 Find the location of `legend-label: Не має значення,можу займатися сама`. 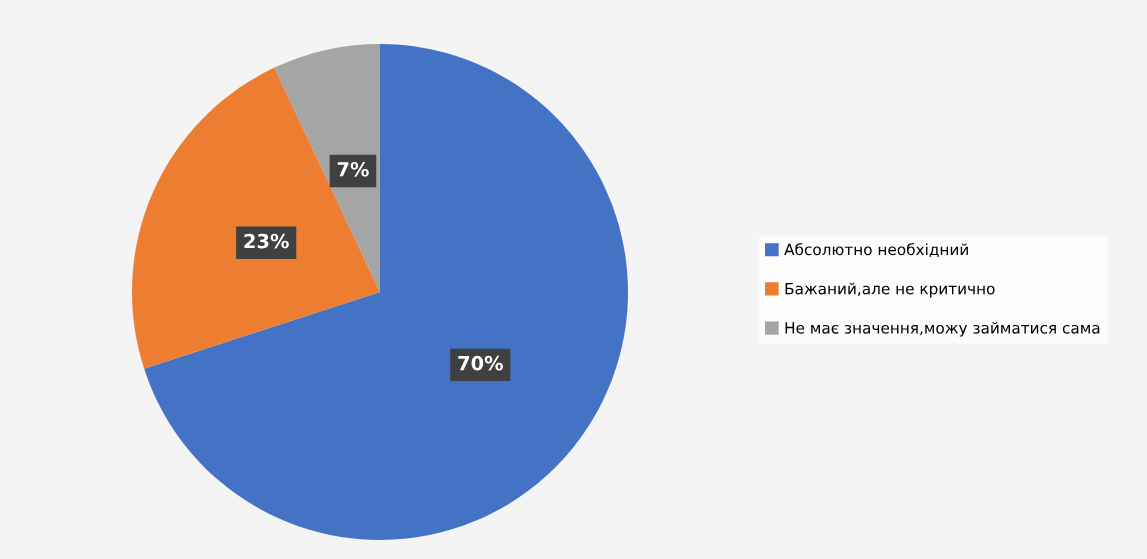

legend-label: Не має значення,можу займатися сама is located at coordinates (942, 329).